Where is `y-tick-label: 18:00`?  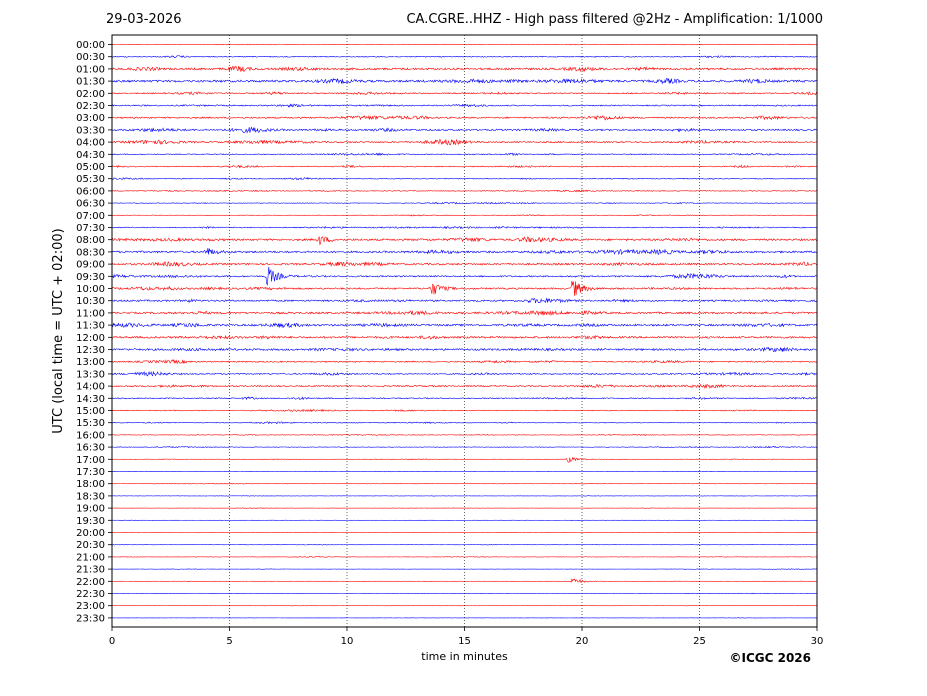
y-tick-label: 18:00 is located at coordinates (90, 484).